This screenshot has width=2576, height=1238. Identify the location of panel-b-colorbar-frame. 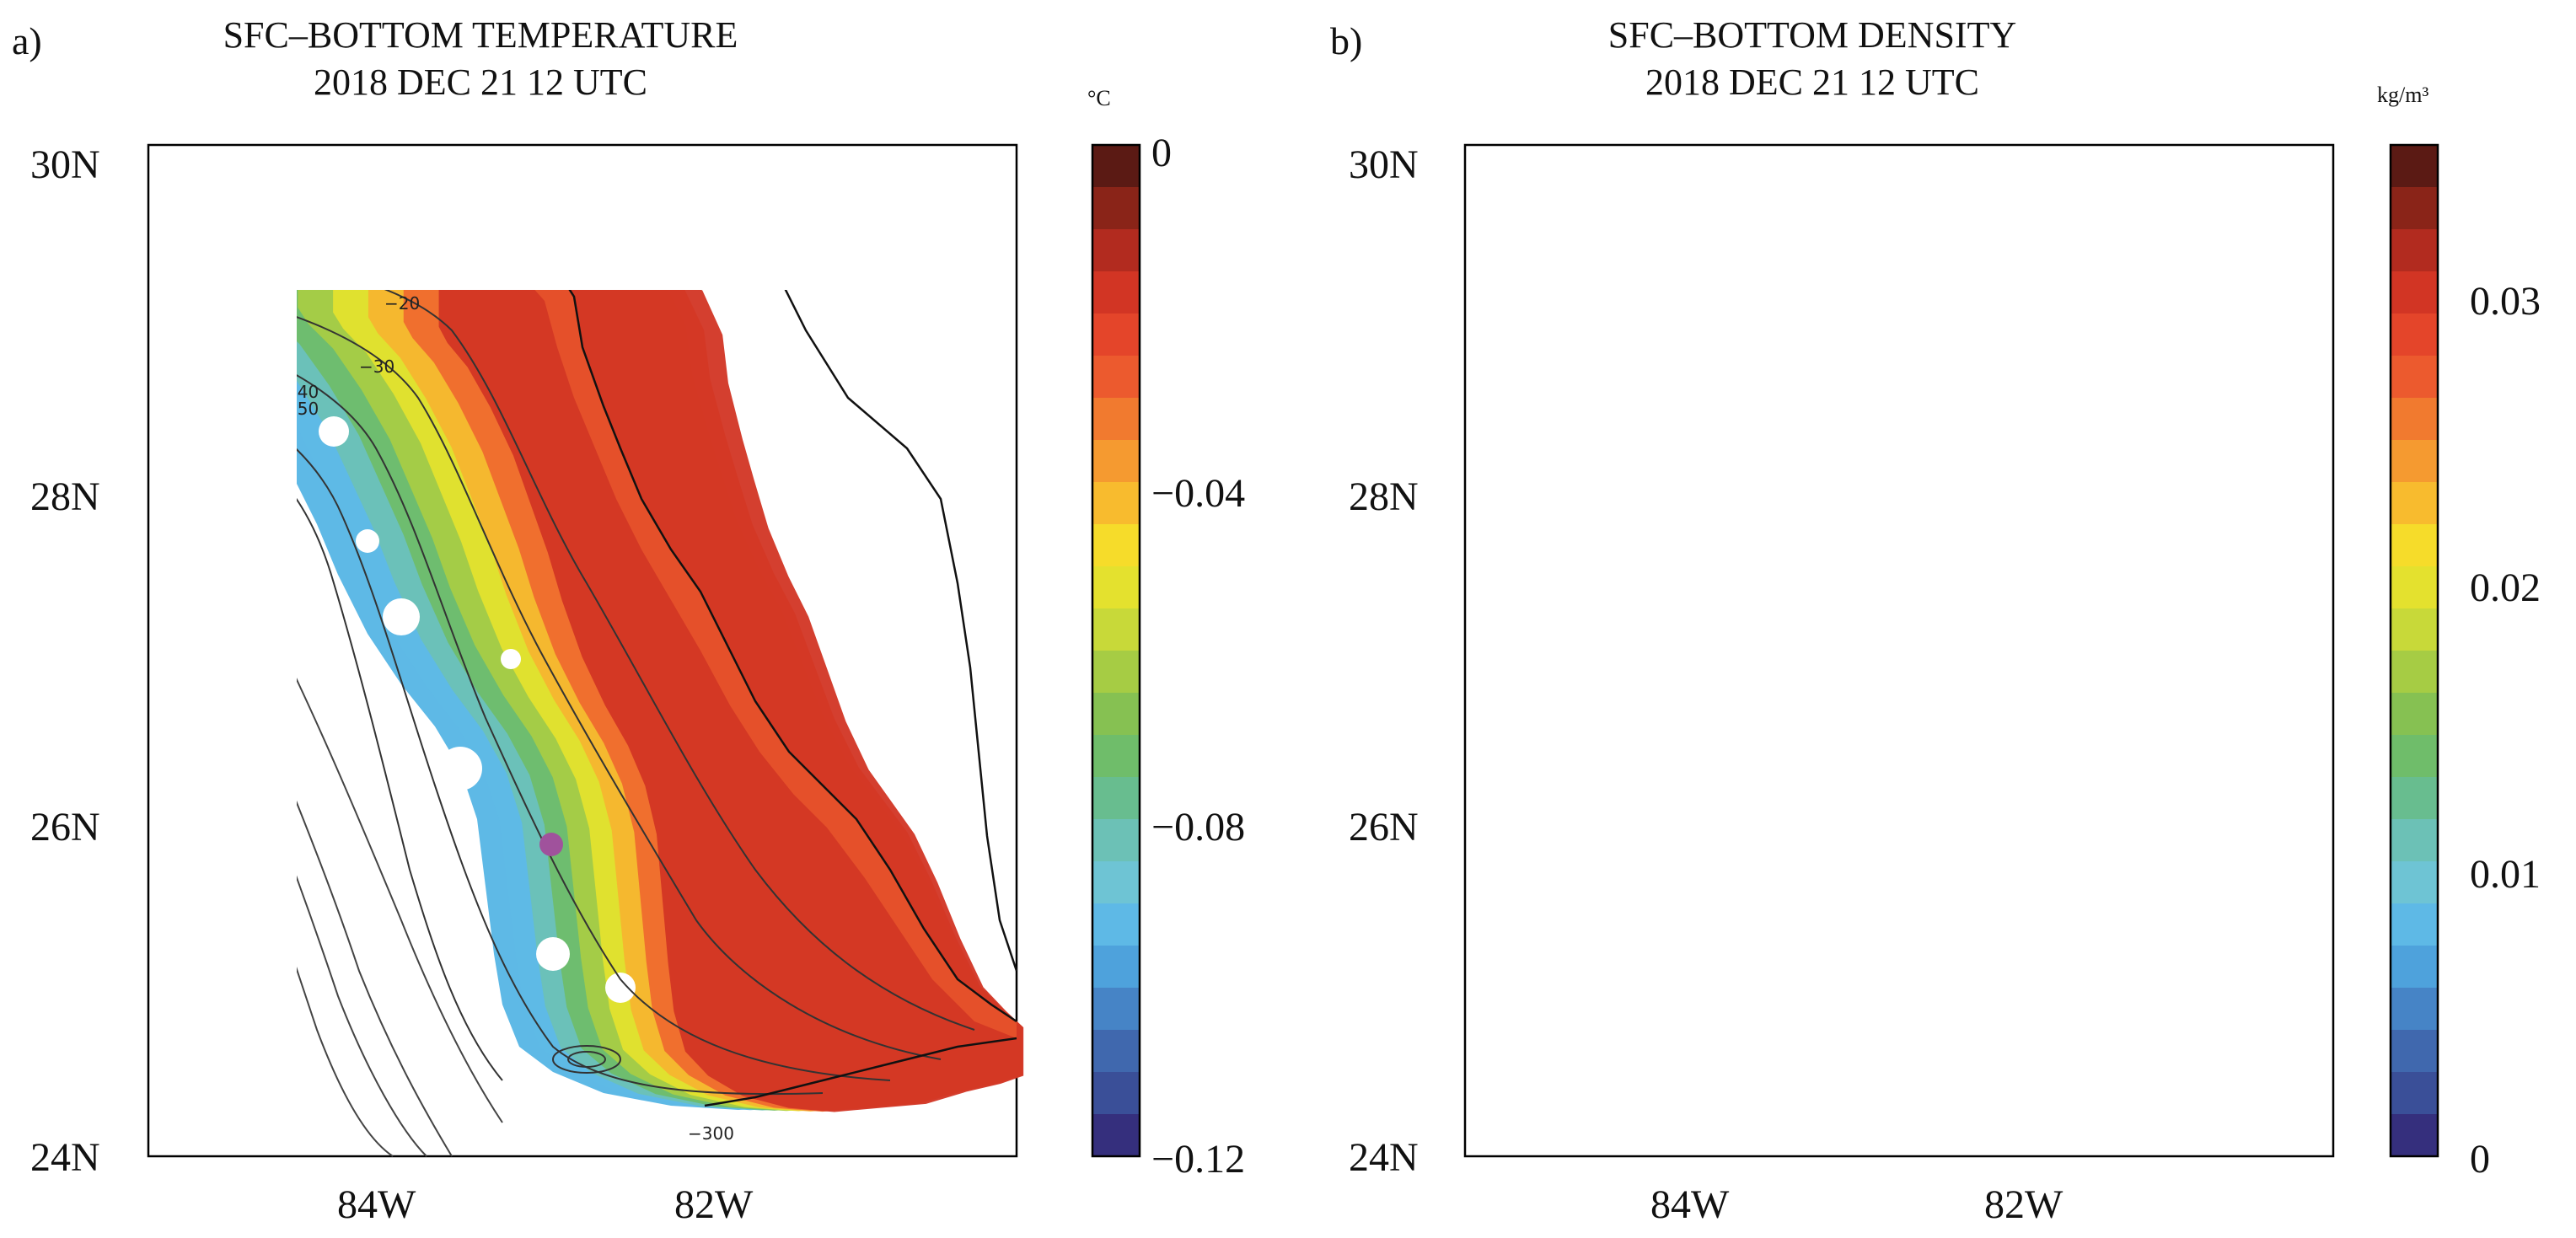
(2414, 650).